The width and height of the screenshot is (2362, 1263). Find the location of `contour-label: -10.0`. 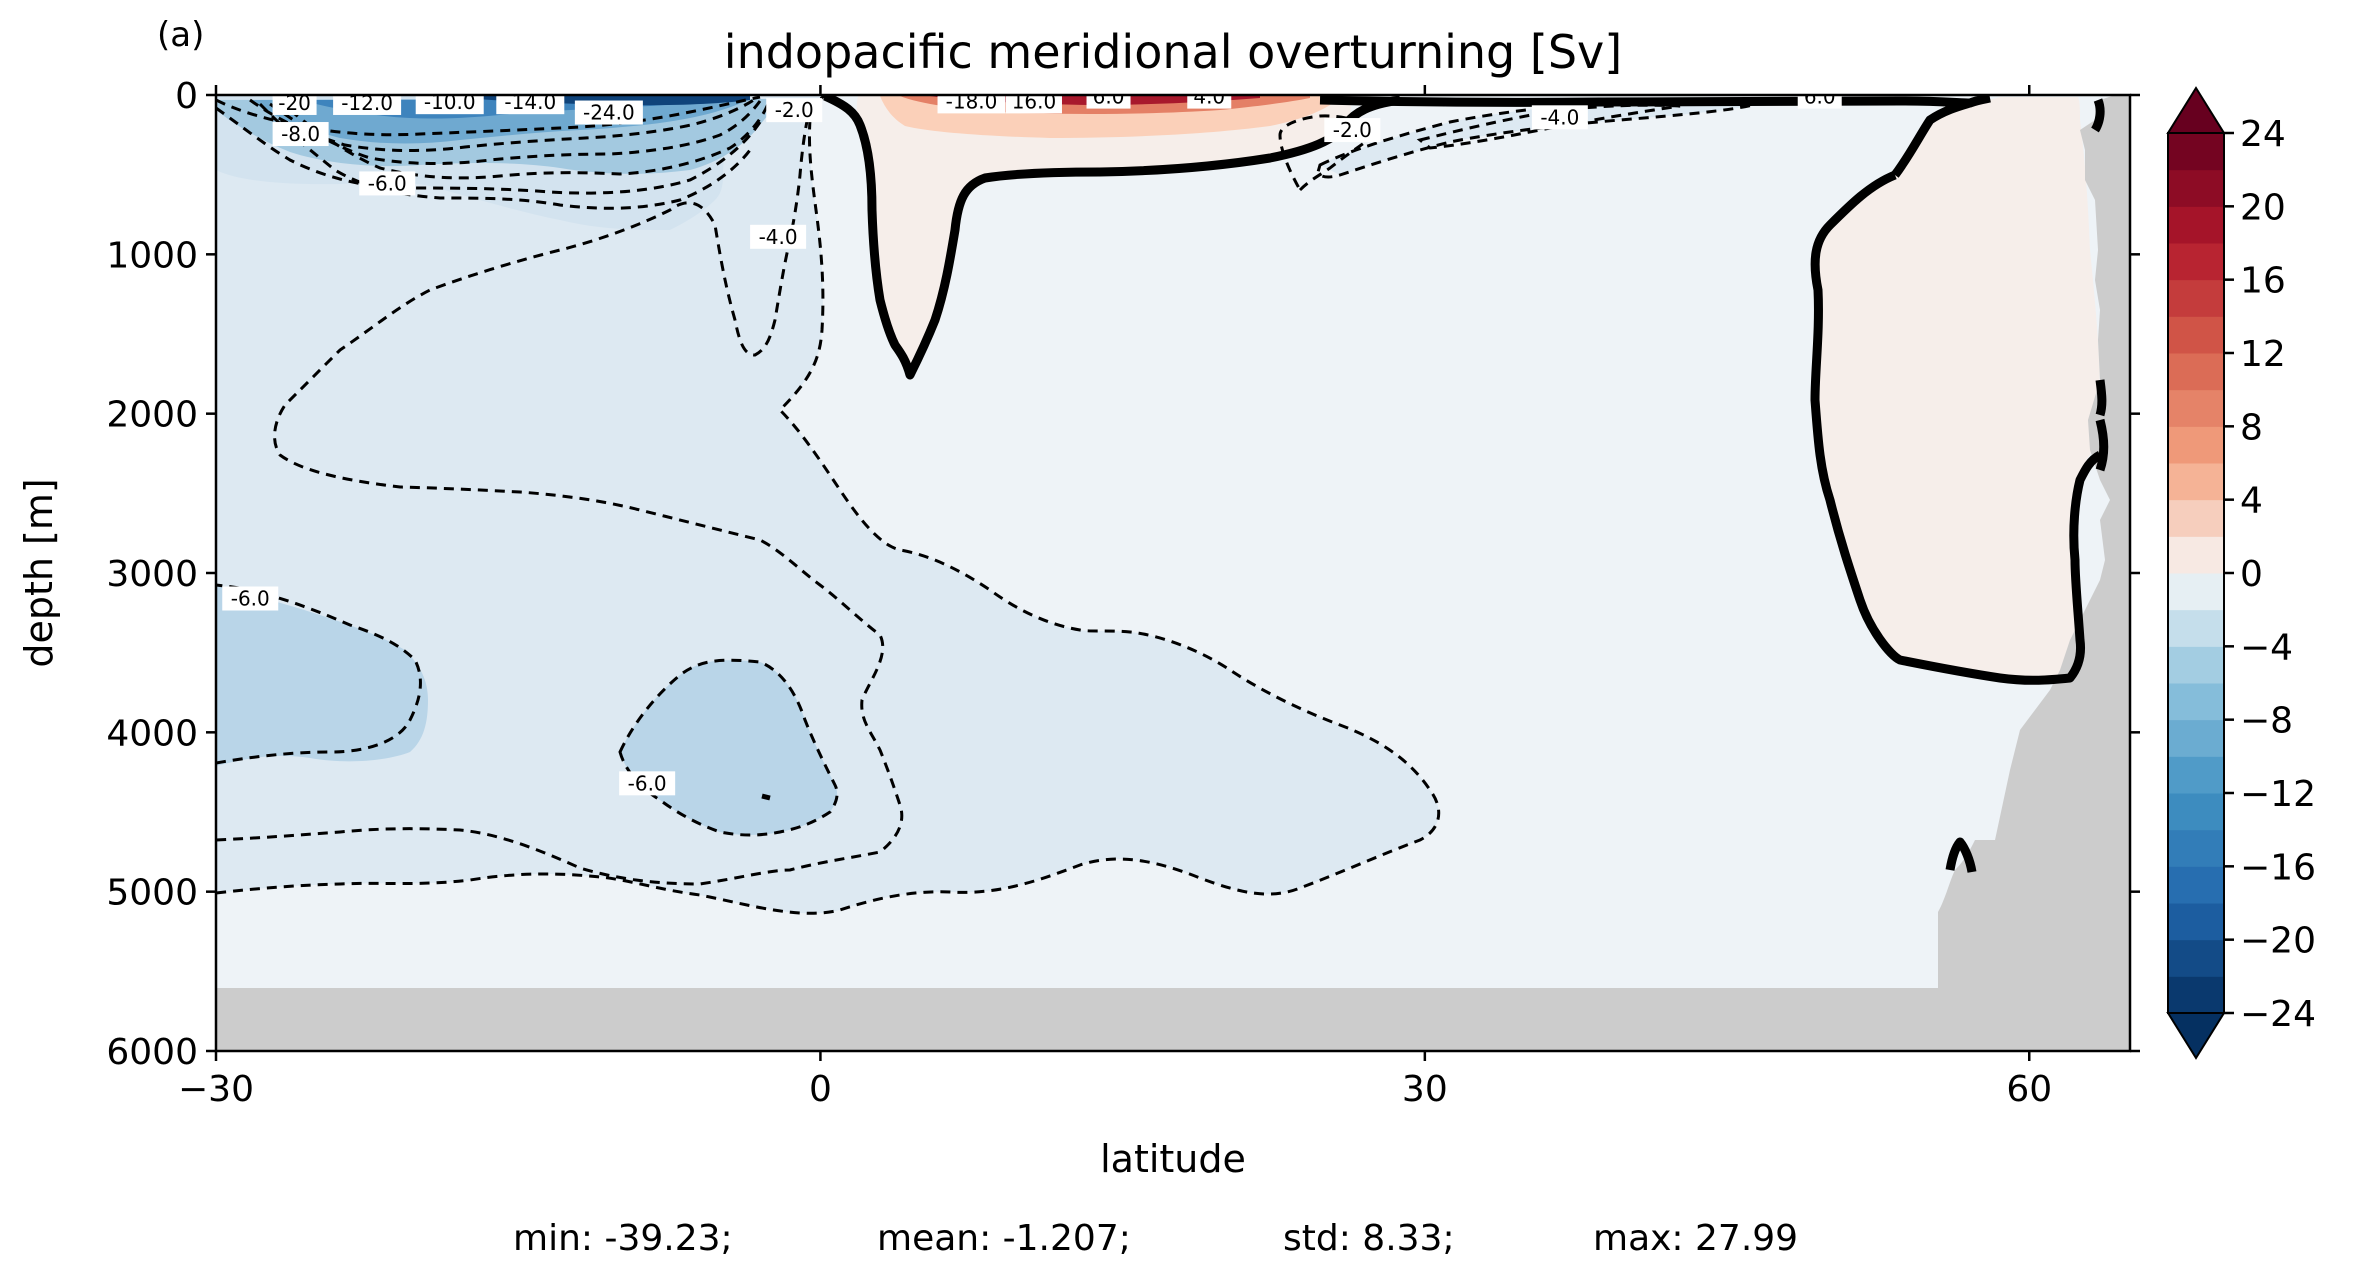

contour-label: -10.0 is located at coordinates (449, 102).